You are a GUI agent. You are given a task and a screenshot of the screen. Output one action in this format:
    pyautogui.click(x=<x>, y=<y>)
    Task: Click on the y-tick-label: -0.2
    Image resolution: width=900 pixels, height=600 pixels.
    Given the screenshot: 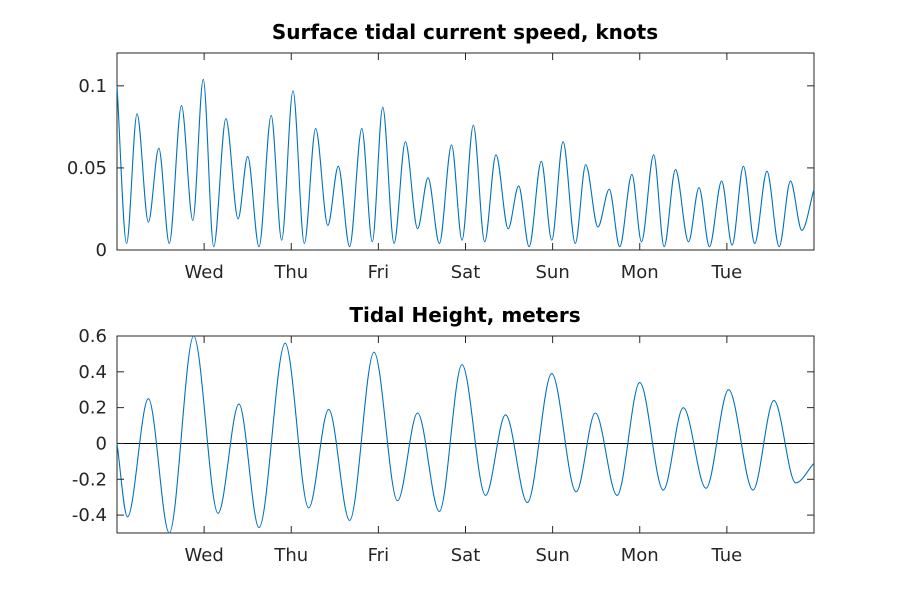 What is the action you would take?
    pyautogui.click(x=89, y=479)
    